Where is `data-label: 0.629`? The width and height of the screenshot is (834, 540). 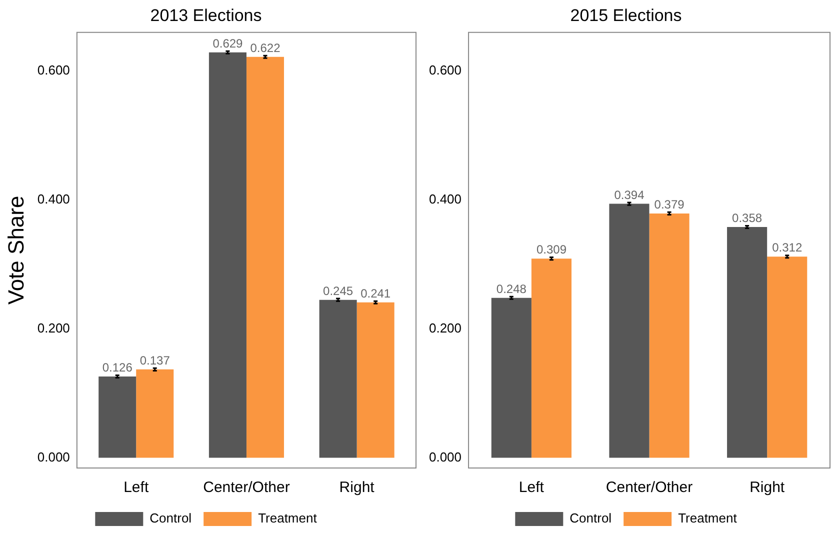 data-label: 0.629 is located at coordinates (228, 43).